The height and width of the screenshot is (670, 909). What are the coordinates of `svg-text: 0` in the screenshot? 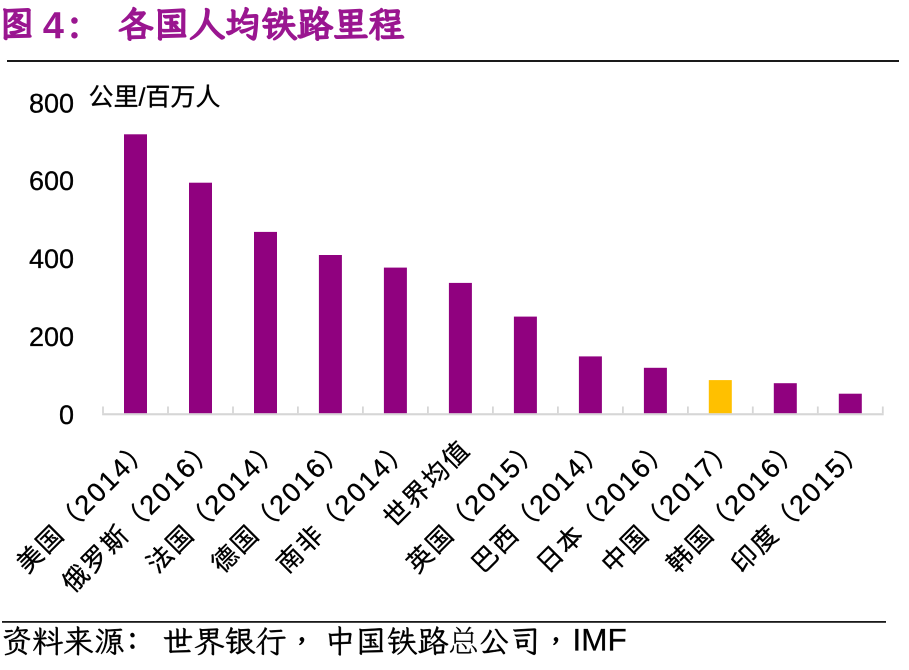 It's located at (66, 415).